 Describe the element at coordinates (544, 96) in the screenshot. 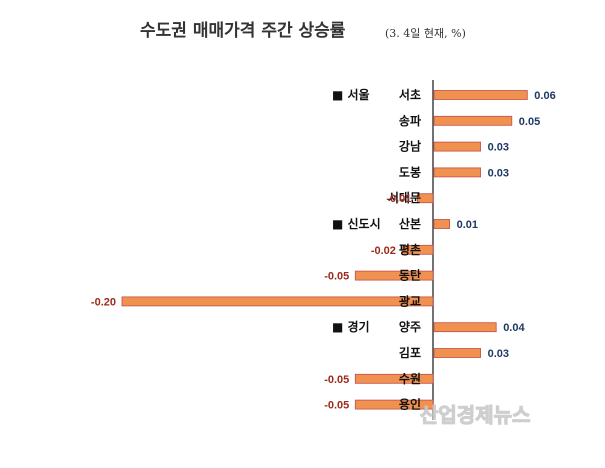

I see `value-label: 0.06` at that location.